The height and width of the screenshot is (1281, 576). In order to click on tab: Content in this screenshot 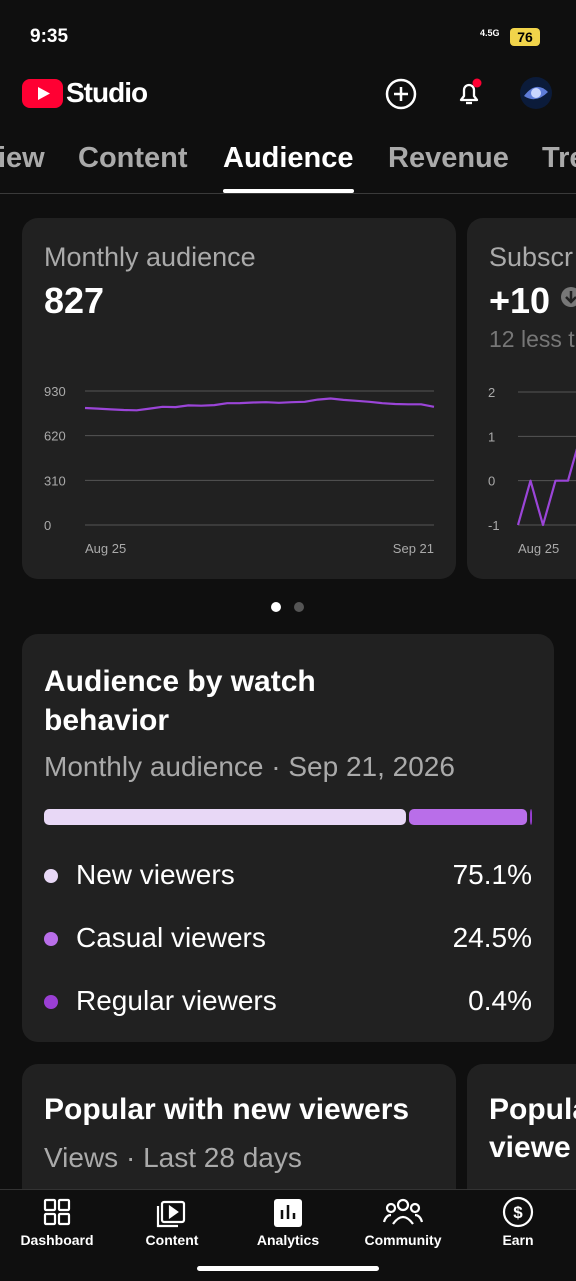, I will do `click(133, 158)`.